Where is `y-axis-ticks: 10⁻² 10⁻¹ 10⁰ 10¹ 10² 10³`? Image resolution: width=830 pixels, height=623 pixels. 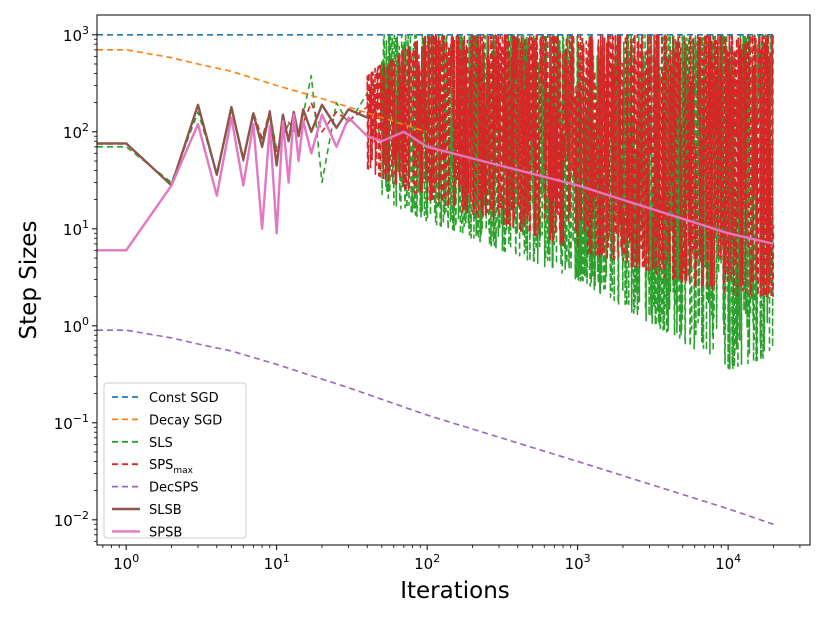 y-axis-ticks: 10⁻² 10⁻¹ 10⁰ 10¹ 10² 10³ is located at coordinates (75, 283).